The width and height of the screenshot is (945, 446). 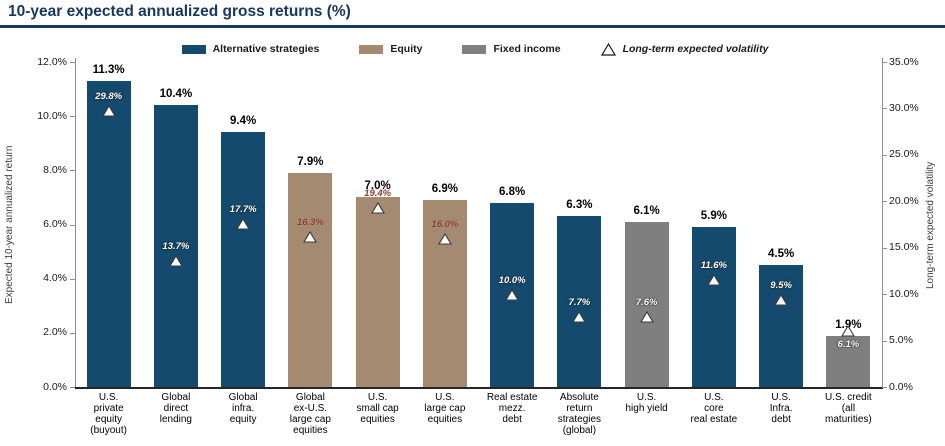 I want to click on legend-label: Equity, so click(x=406, y=49).